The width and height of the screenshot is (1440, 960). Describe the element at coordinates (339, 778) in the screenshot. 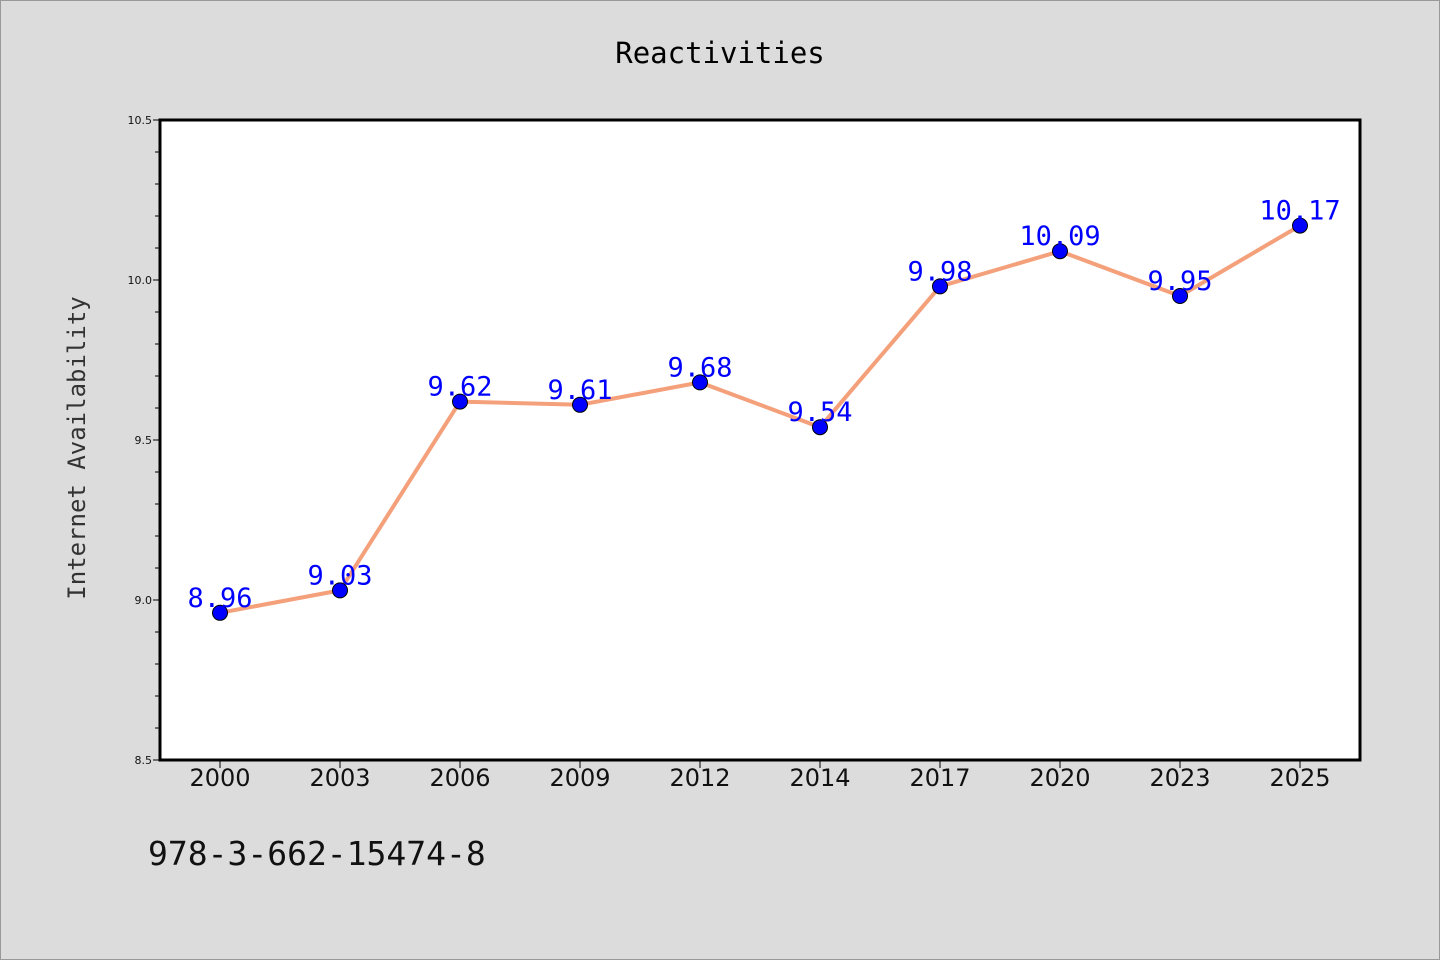

I see `x-tick-label: 2003` at that location.